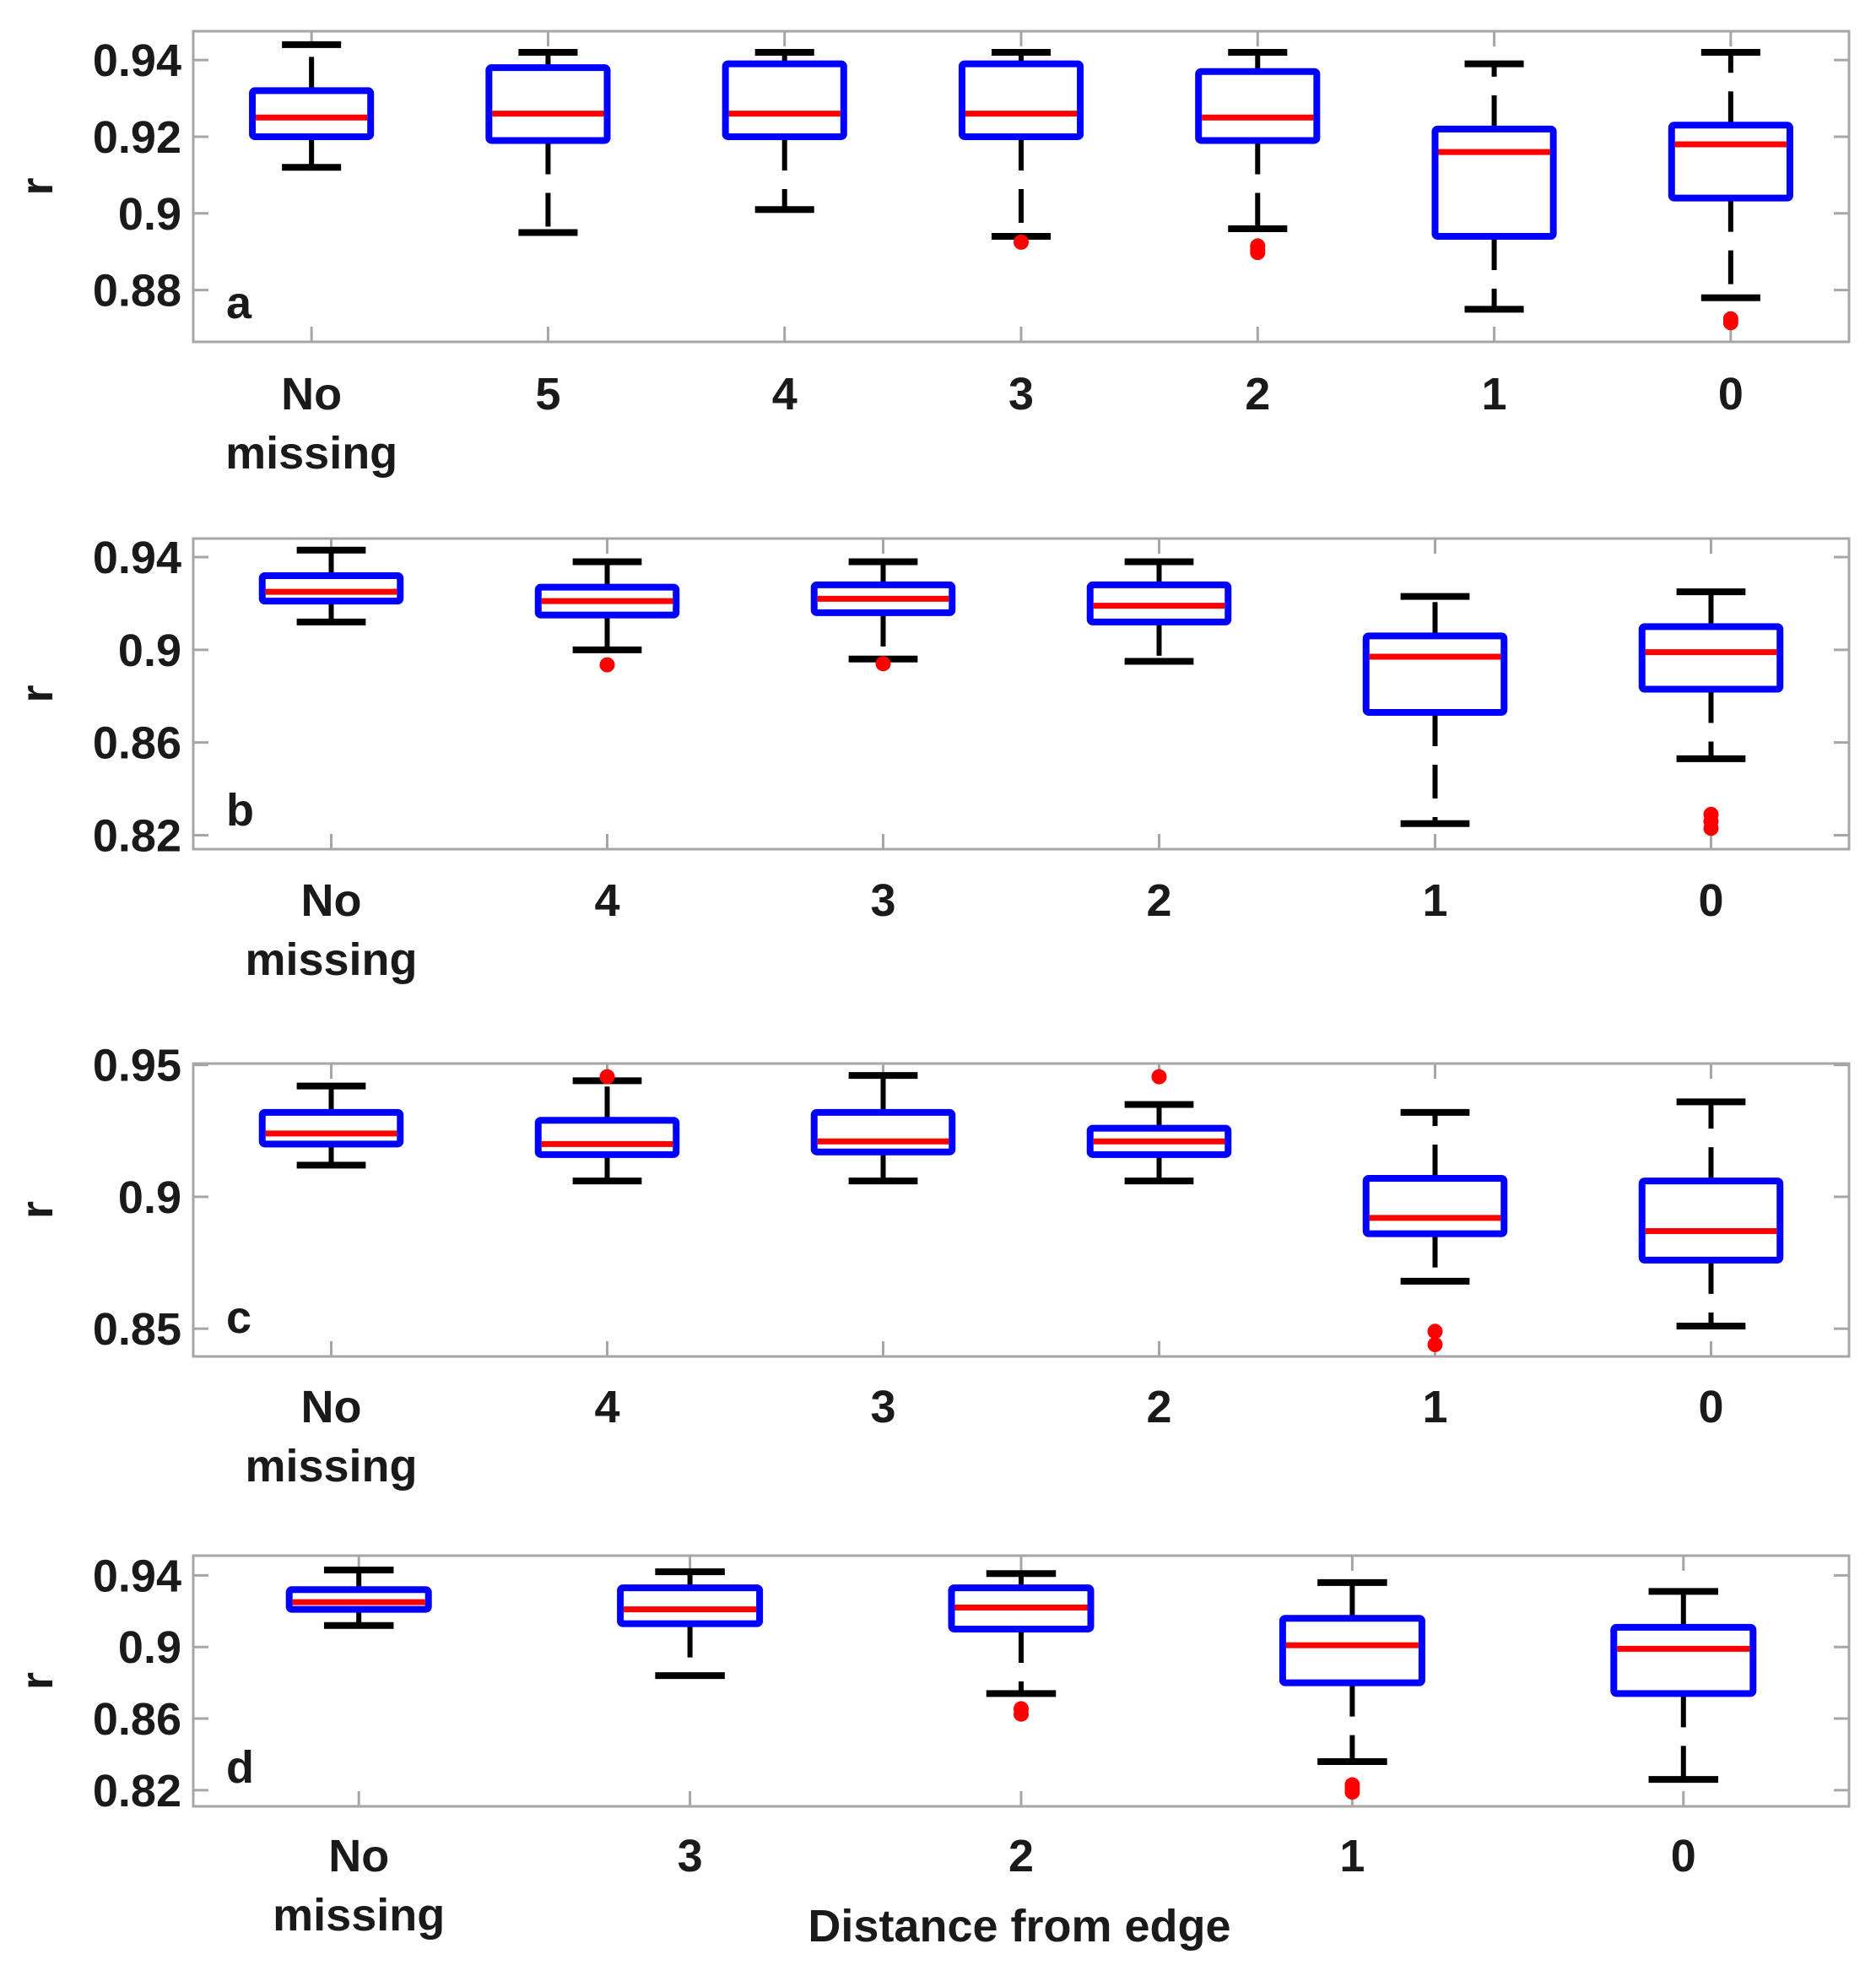 This screenshot has width=1876, height=1976. Describe the element at coordinates (137, 292) in the screenshot. I see `y-tick-label: 0.88` at that location.